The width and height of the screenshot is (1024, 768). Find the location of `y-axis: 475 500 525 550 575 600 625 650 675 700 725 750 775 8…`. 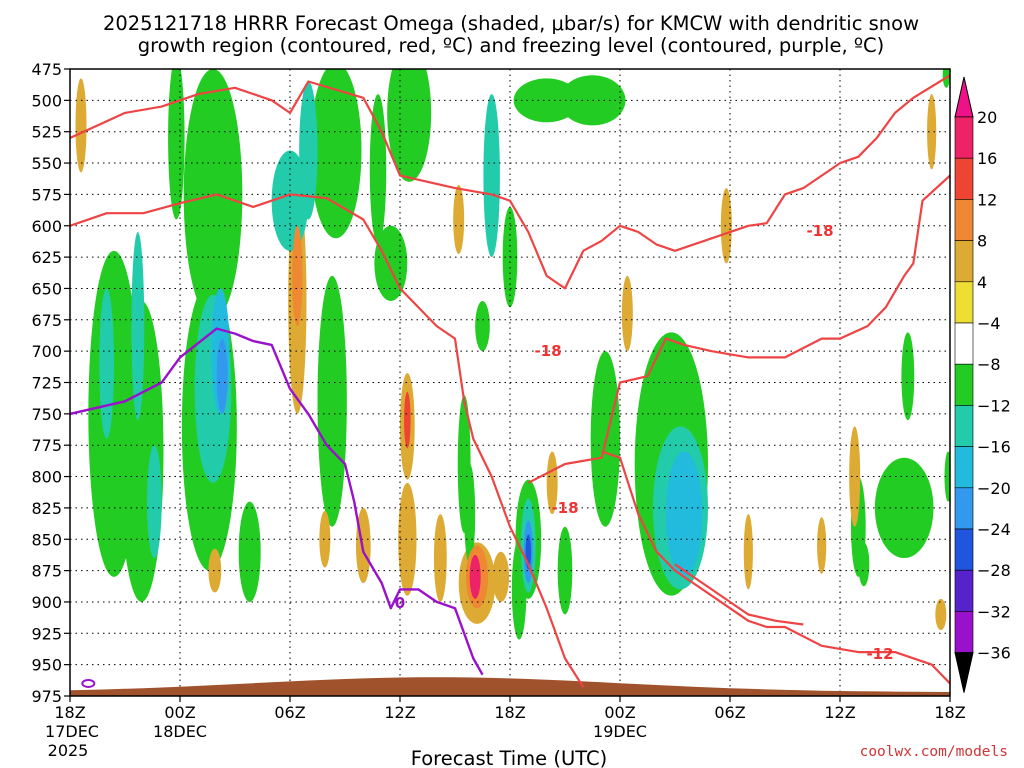

y-axis: 475 500 525 550 575 600 625 650 675 700 725 750 775 8… is located at coordinates (50, 383).